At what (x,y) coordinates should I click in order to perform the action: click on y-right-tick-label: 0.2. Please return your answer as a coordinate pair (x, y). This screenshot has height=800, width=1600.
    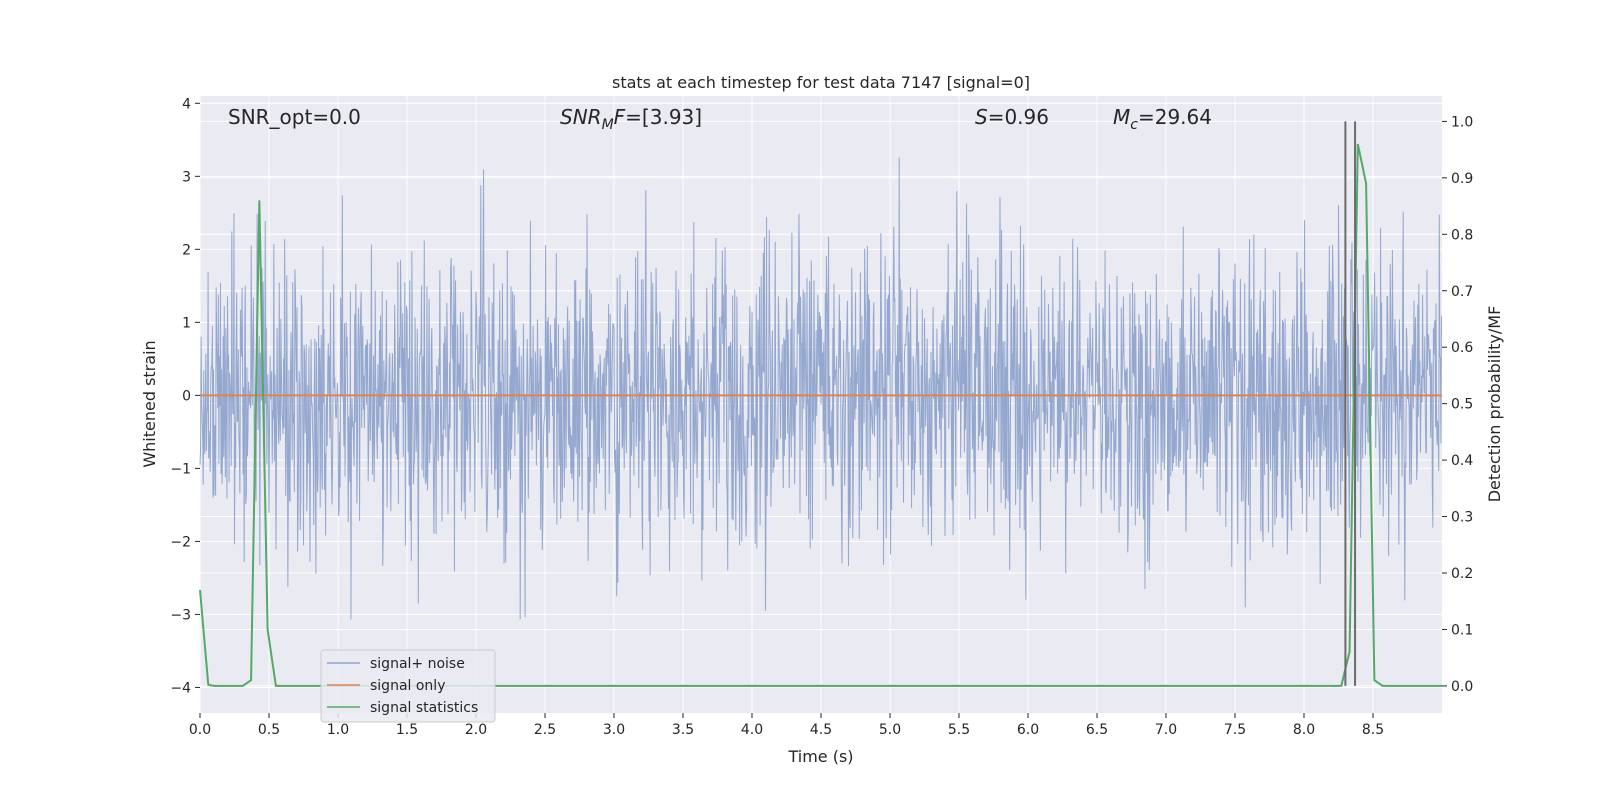
    Looking at the image, I should click on (1462, 574).